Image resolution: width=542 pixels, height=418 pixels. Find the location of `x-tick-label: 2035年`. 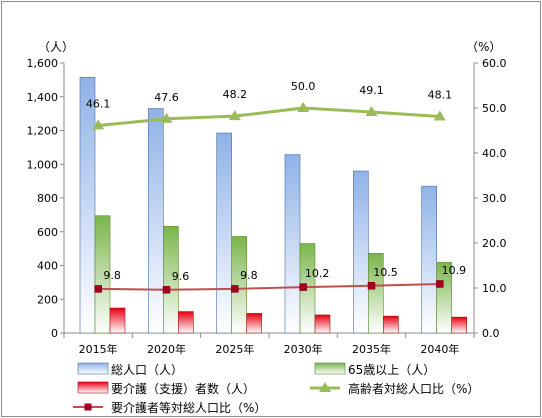

x-tick-label: 2035年 is located at coordinates (371, 349).